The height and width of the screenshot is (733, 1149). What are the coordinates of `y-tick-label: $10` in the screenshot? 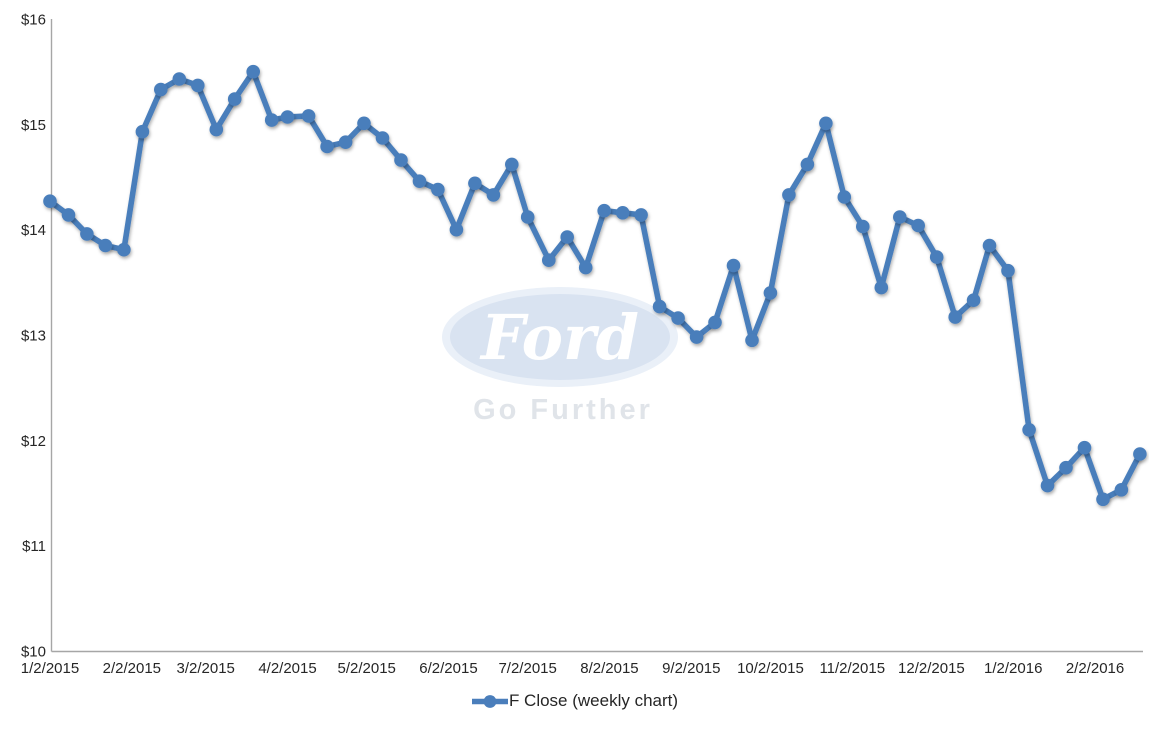 It's located at (33, 652).